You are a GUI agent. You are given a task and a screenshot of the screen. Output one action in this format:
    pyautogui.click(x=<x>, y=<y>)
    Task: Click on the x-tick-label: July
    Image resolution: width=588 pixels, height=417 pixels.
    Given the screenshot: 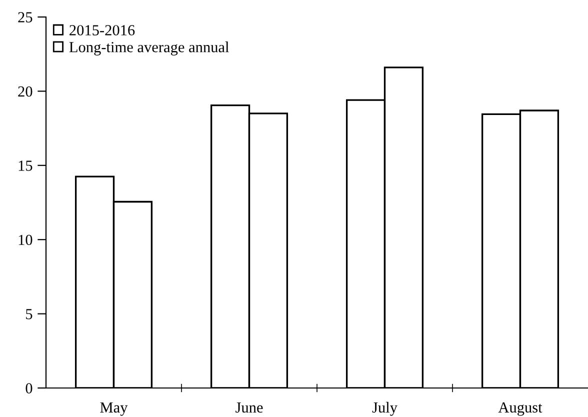 What is the action you would take?
    pyautogui.click(x=385, y=409)
    